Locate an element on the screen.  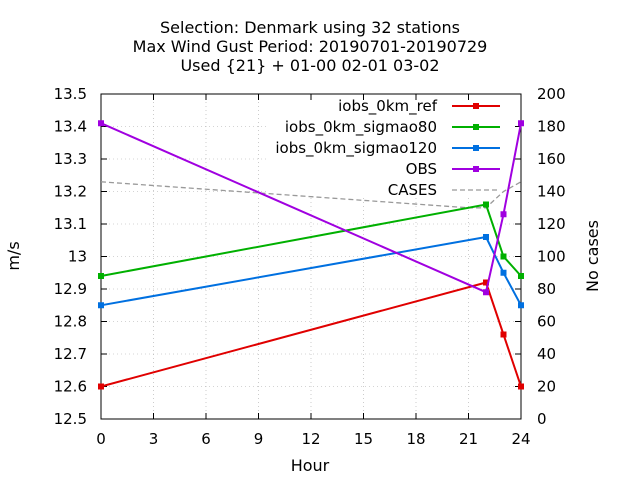
x-tick-label: 15 is located at coordinates (363, 439).